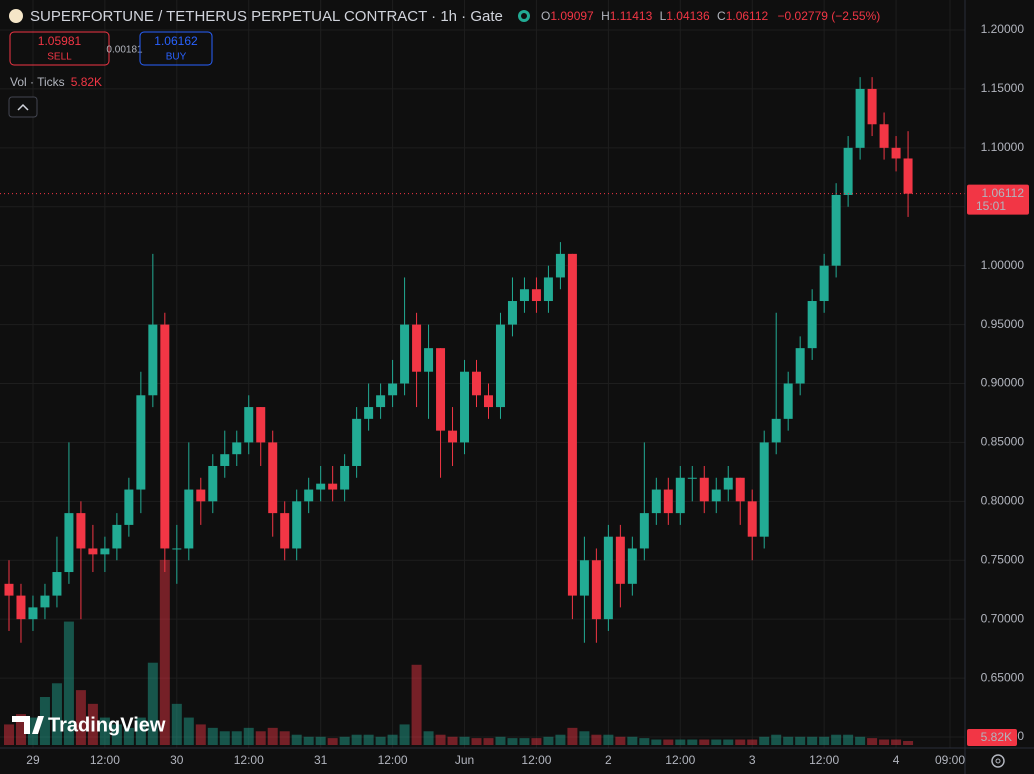 This screenshot has height=774, width=1034. I want to click on volume-name: Vol · Ticks, so click(37, 82).